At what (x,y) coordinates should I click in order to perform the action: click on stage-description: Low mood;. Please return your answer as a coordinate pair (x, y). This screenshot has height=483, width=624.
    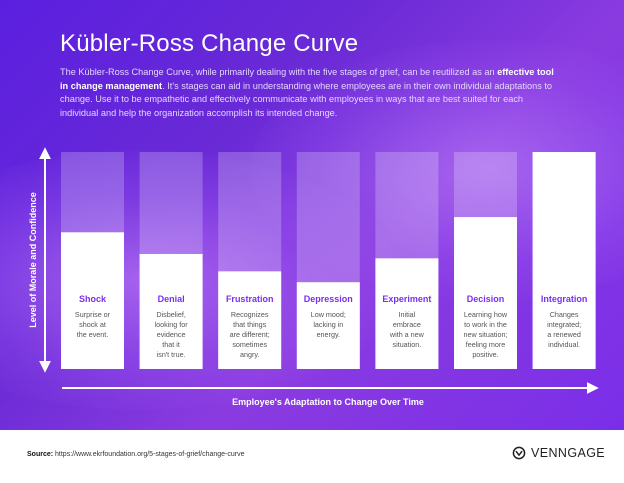
    Looking at the image, I should click on (328, 314).